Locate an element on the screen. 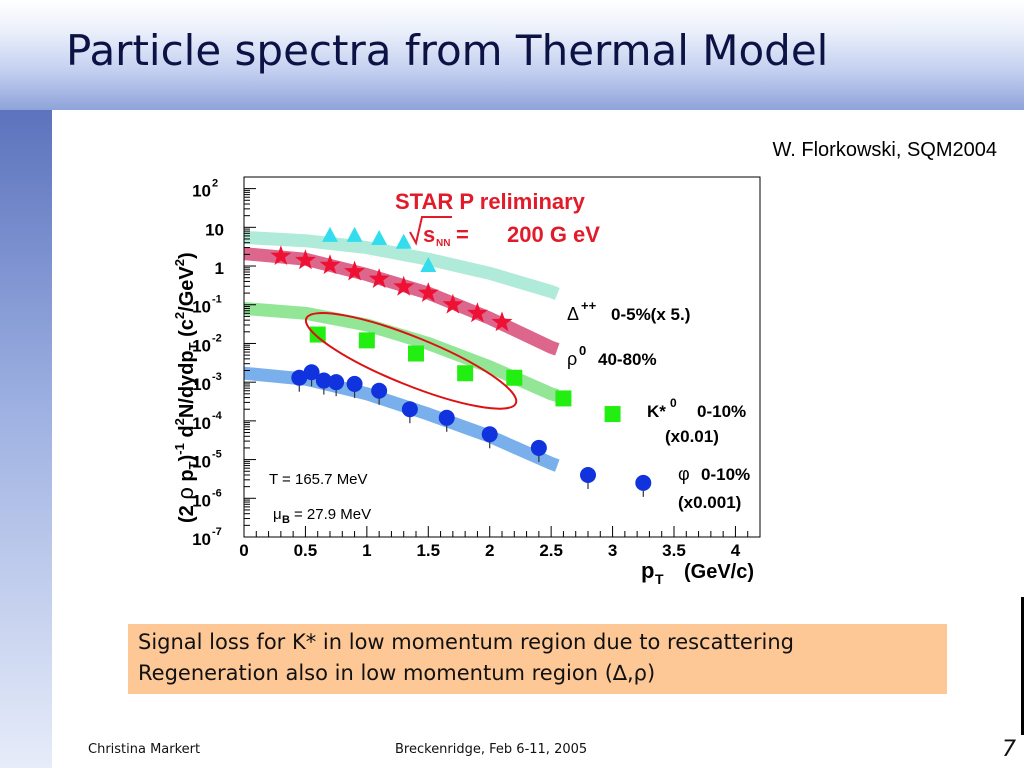 Image resolution: width=1024 pixels, height=768 pixels. label-phi: φ 0-10% (x0.001) is located at coordinates (714, 488).